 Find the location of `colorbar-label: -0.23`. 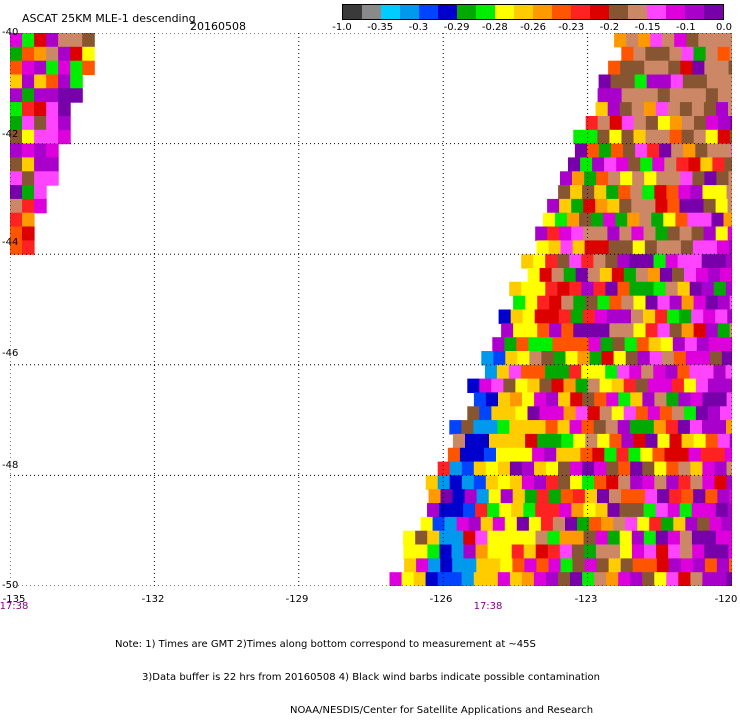

colorbar-label: -0.23 is located at coordinates (571, 27).